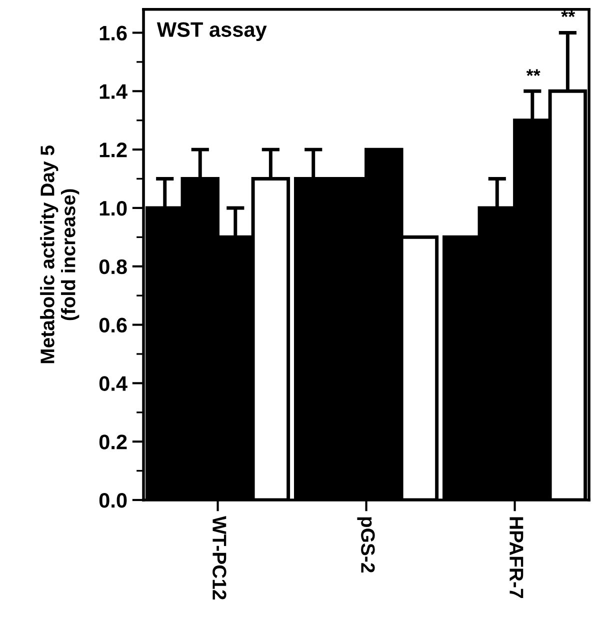  Describe the element at coordinates (517, 557) in the screenshot. I see `x-tick-label: HPAFR-7` at that location.